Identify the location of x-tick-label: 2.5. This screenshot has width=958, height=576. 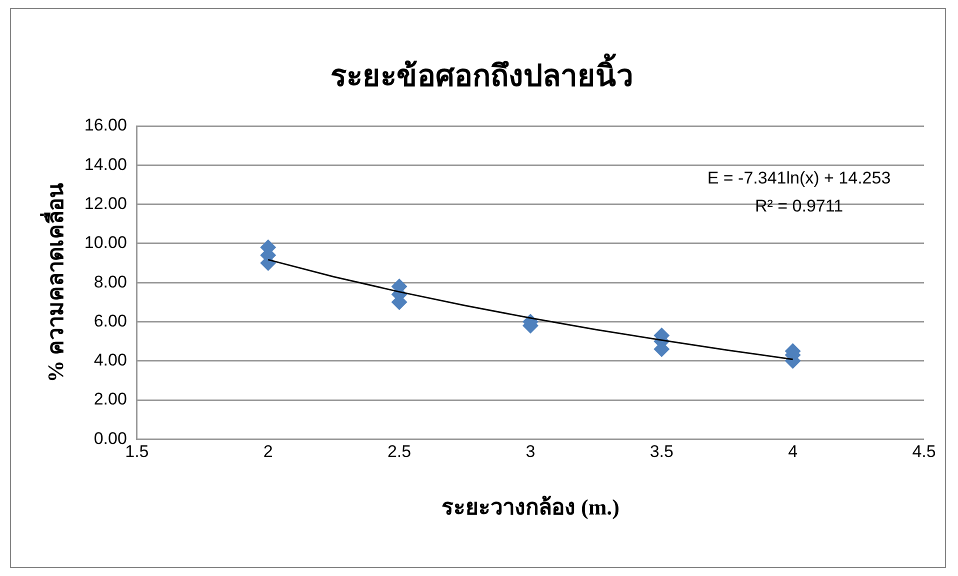
(399, 452).